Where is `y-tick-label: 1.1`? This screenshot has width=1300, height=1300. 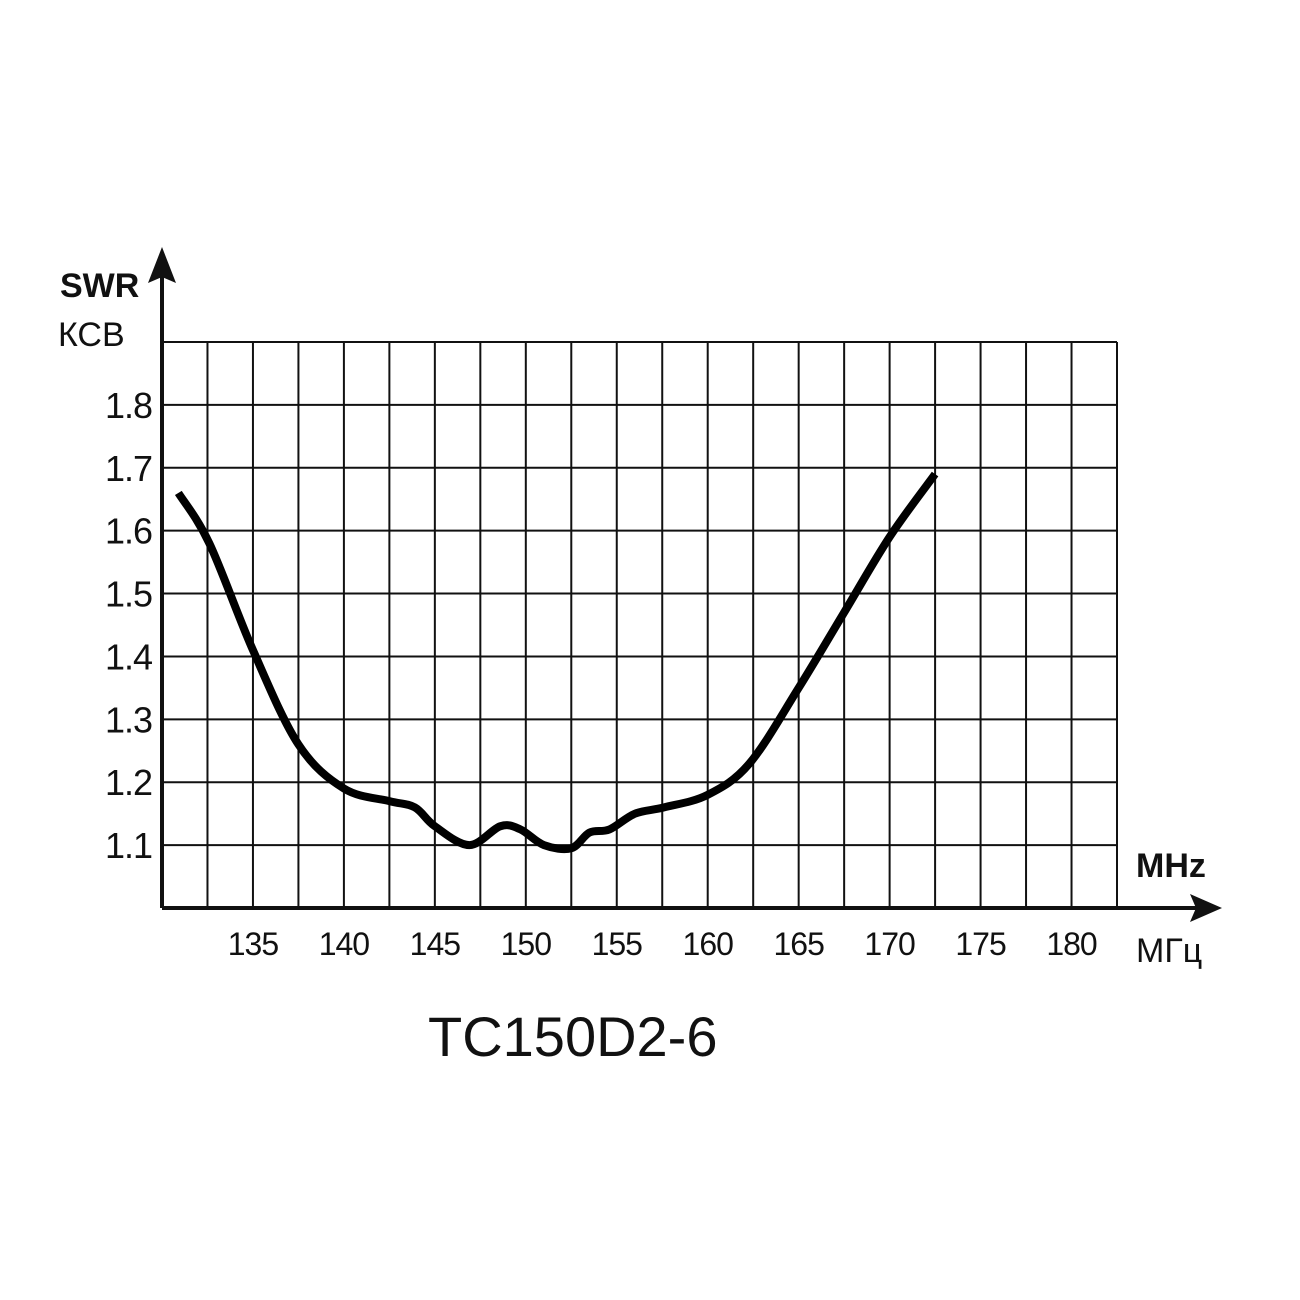 y-tick-label: 1.1 is located at coordinates (128, 845).